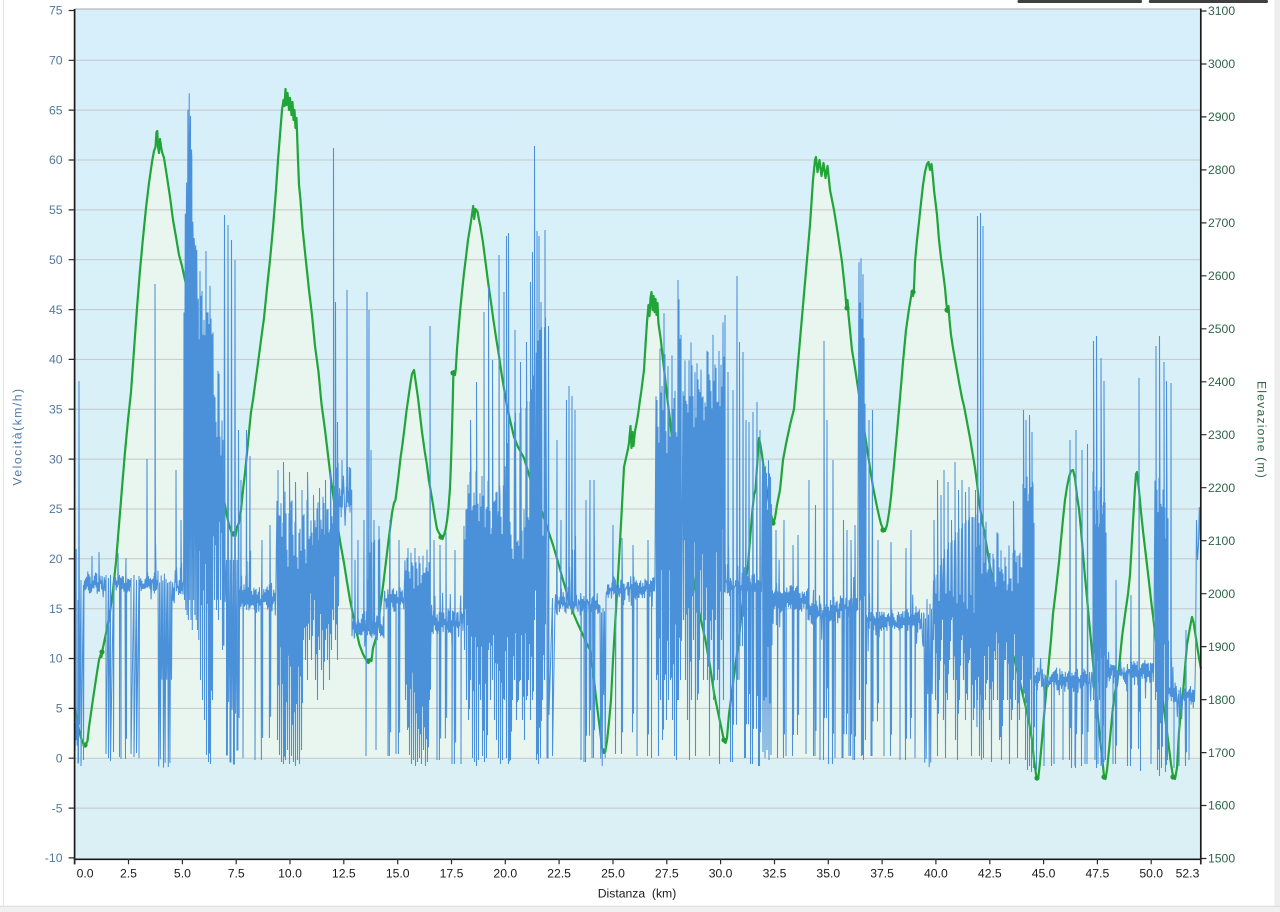 The width and height of the screenshot is (1280, 912). What do you see at coordinates (1221, 223) in the screenshot?
I see `svg-text: 2700` at bounding box center [1221, 223].